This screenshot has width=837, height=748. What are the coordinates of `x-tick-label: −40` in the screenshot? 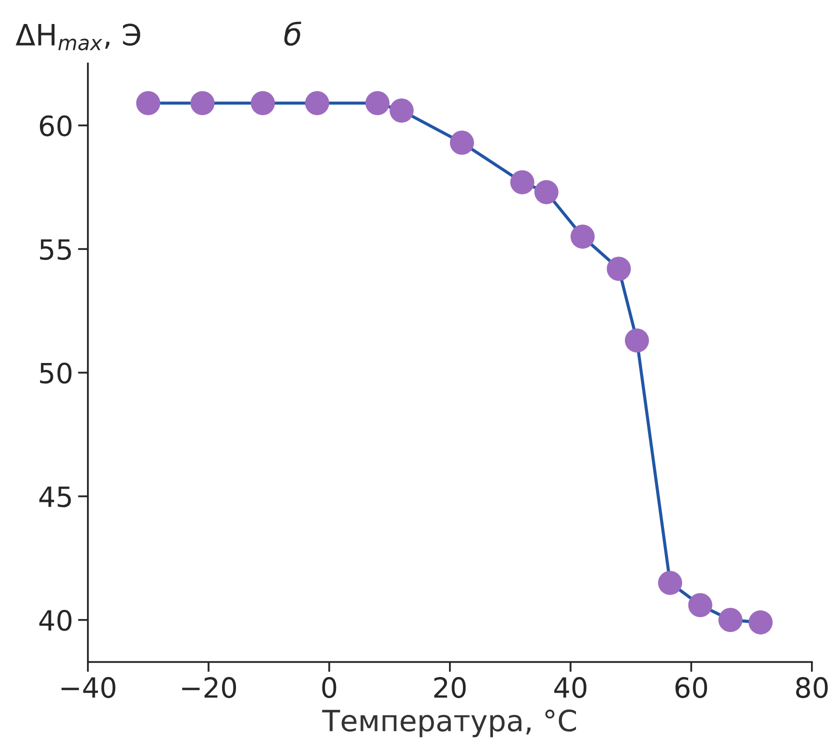 It's located at (89, 687).